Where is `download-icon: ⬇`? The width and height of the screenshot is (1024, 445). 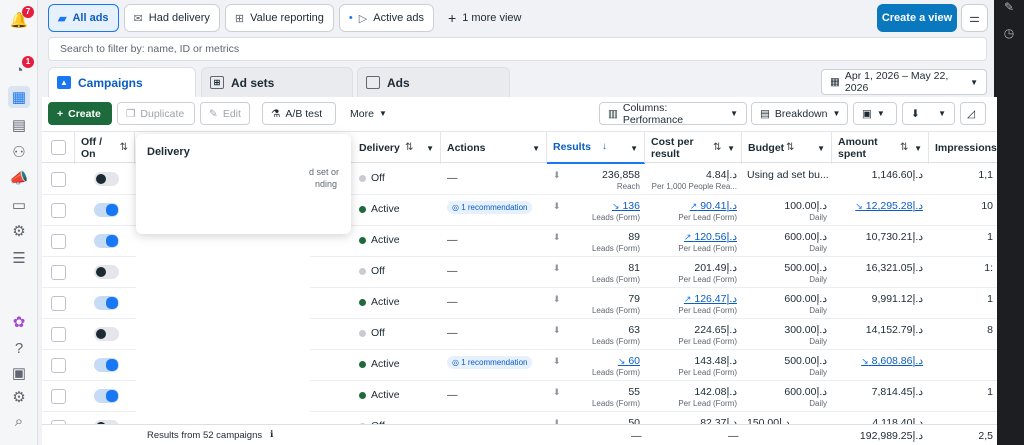 download-icon: ⬇ is located at coordinates (915, 113).